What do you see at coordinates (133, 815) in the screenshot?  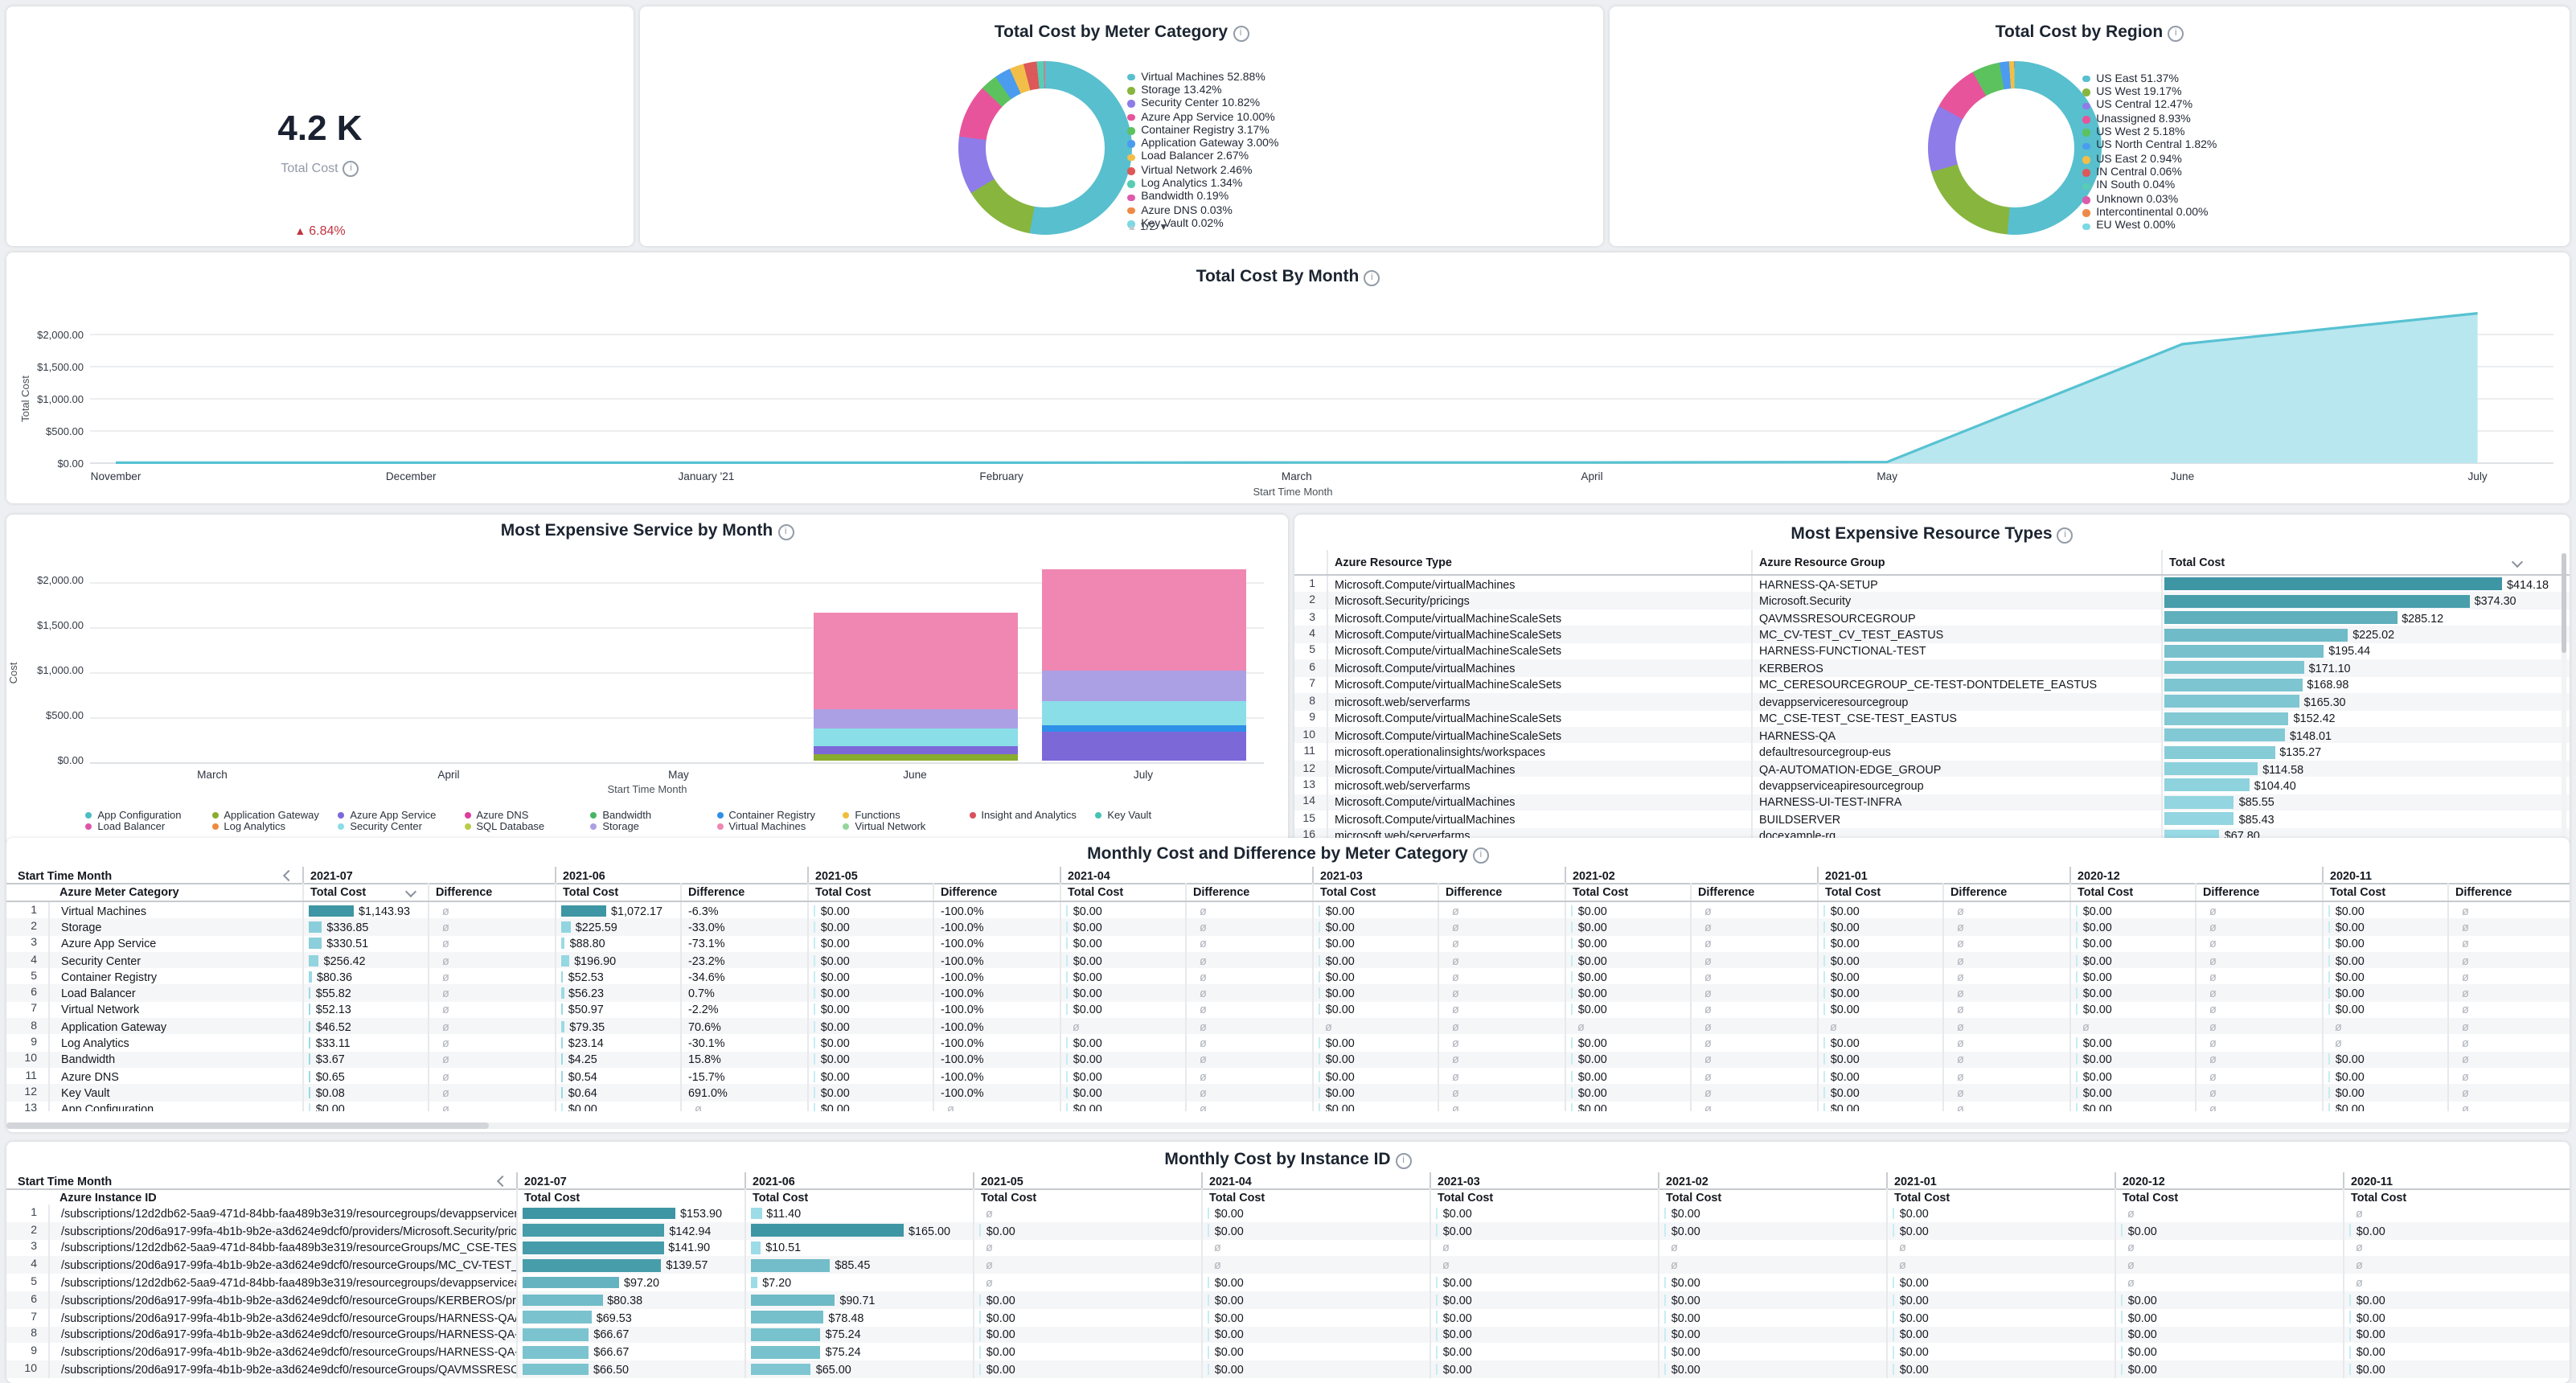 I see `legend-item: App Configuration` at bounding box center [133, 815].